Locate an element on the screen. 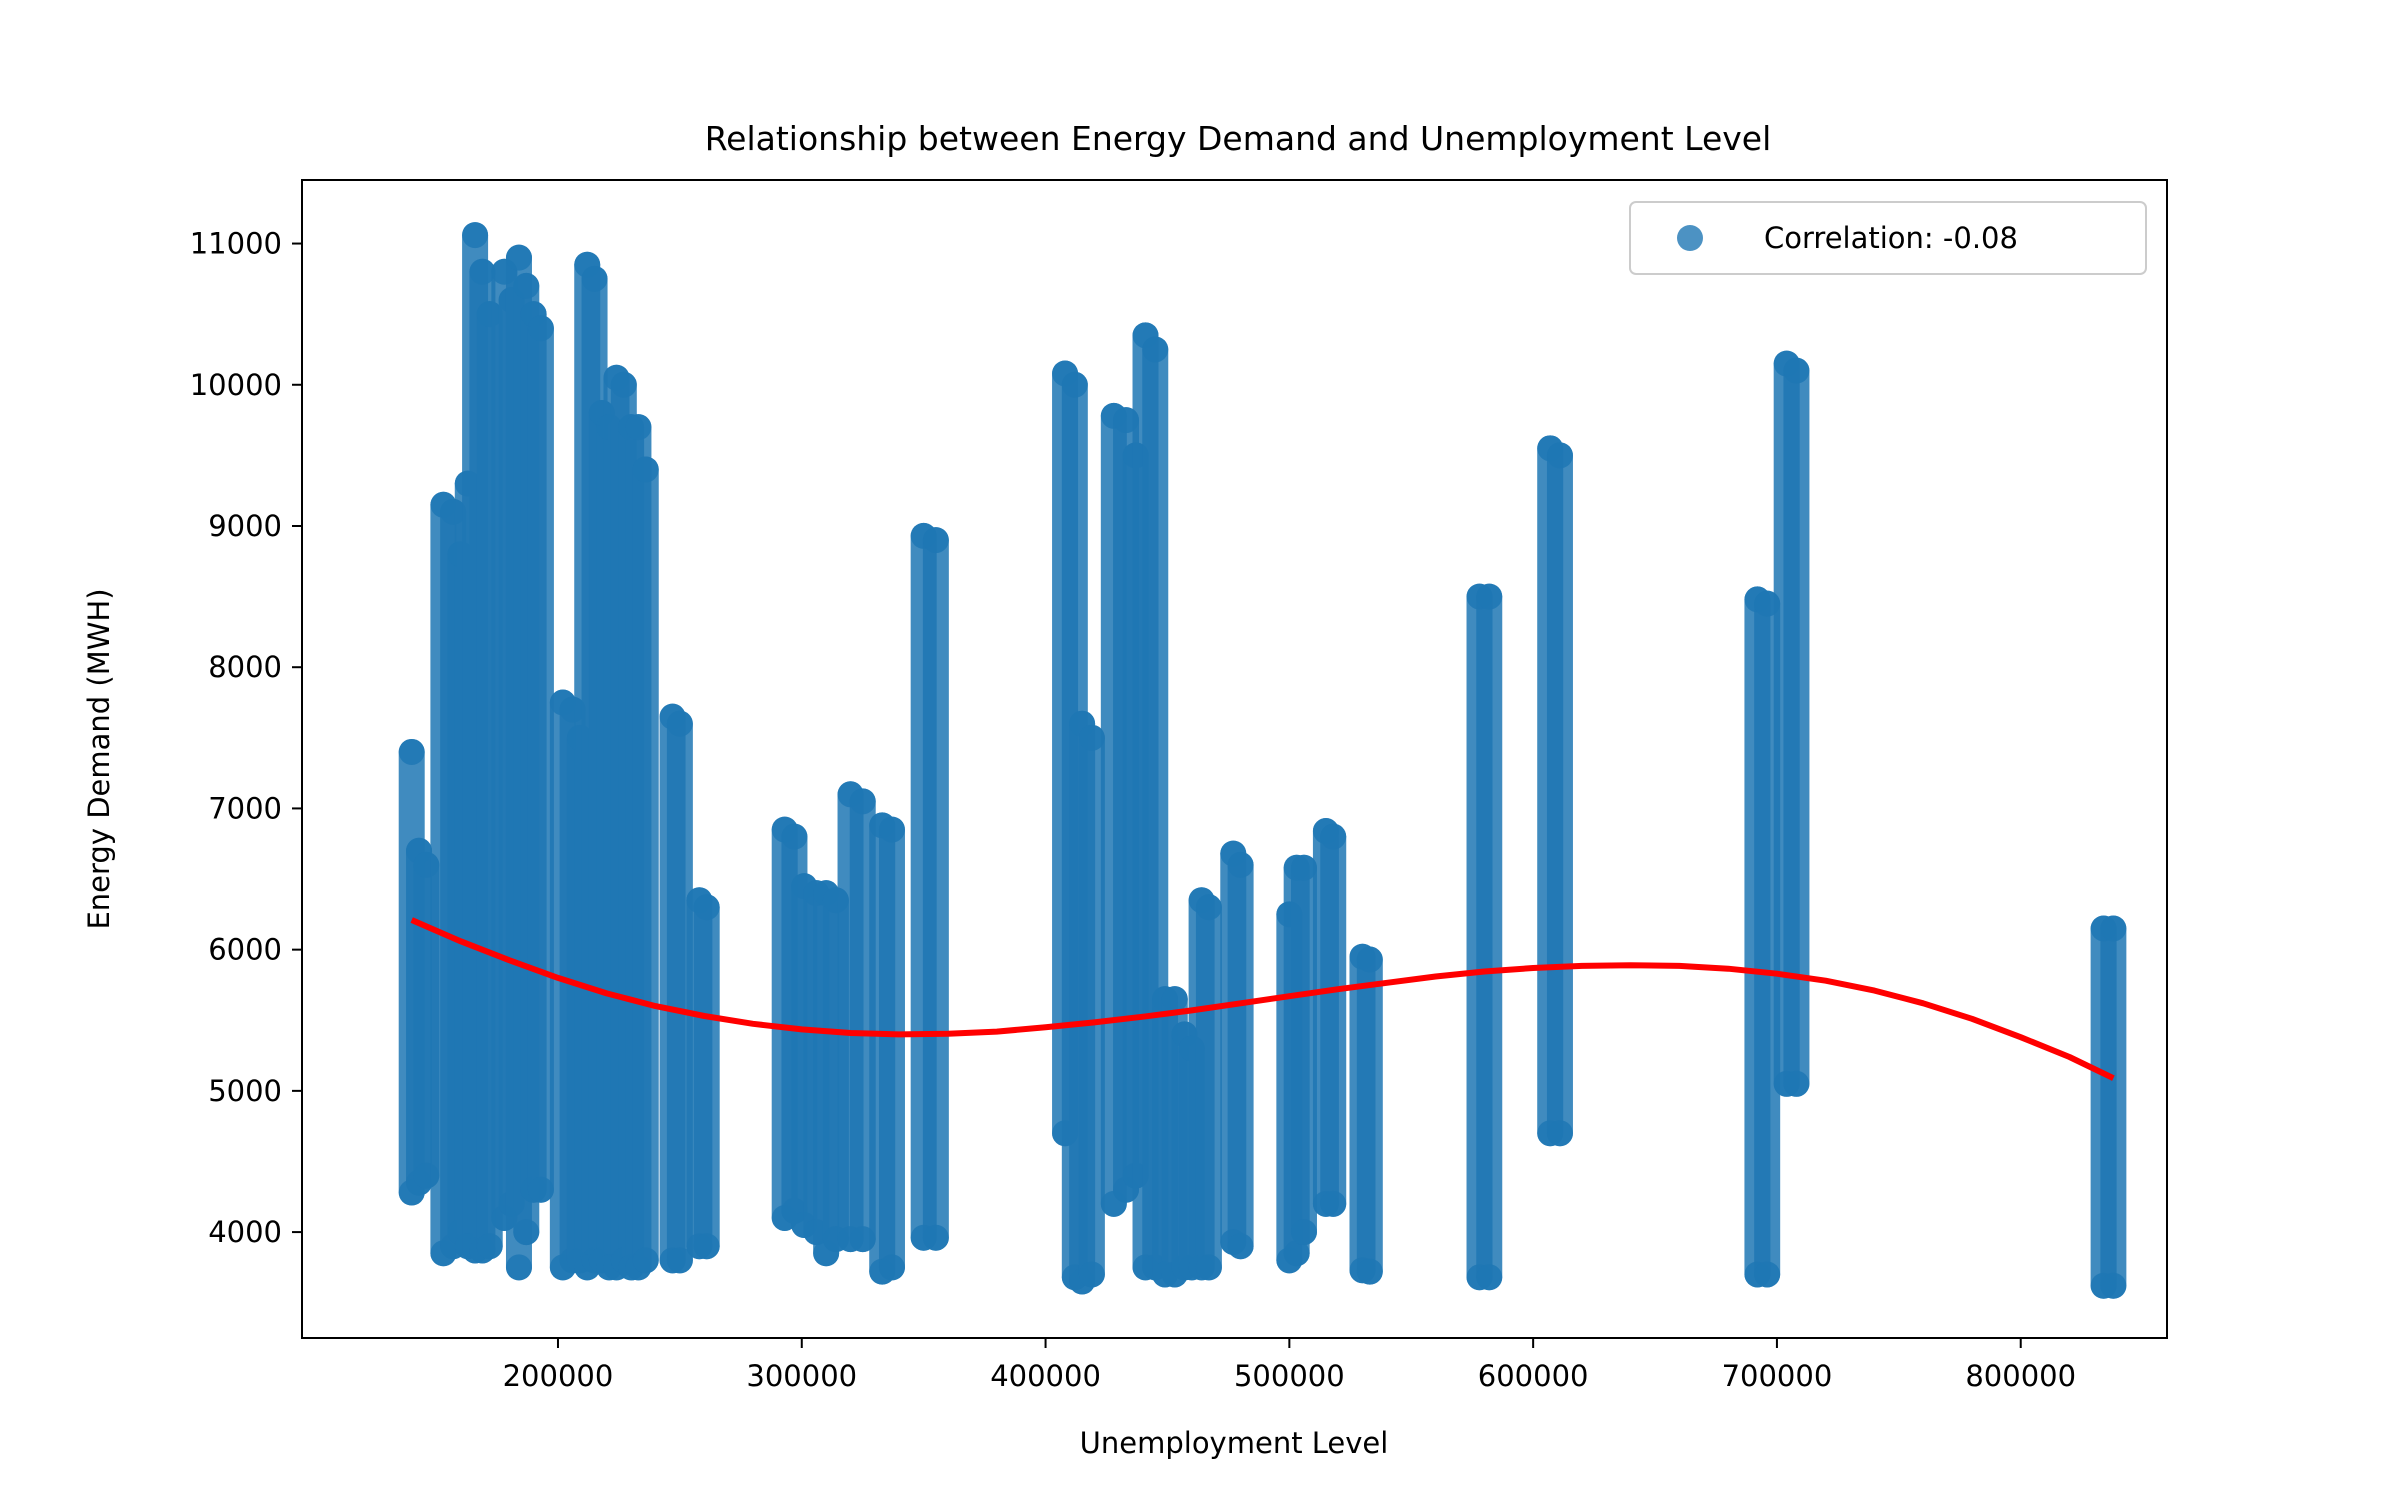  x-tick-label: 700000 is located at coordinates (1777, 1376).